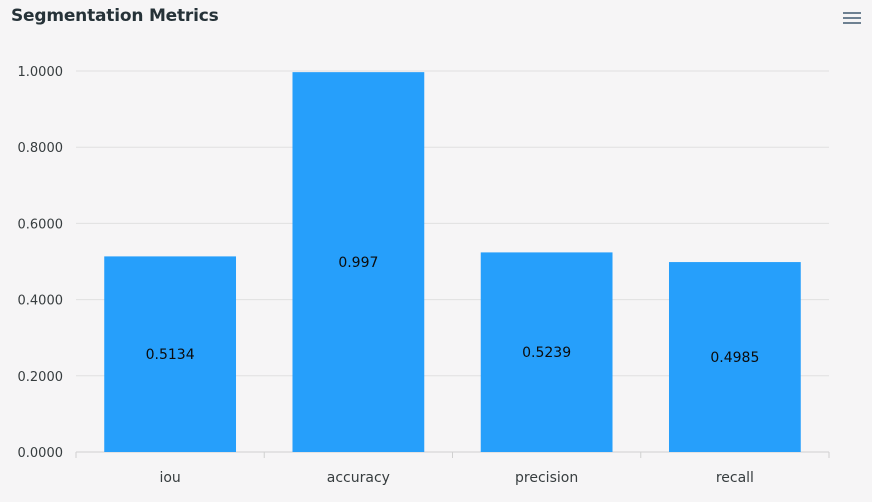 The image size is (872, 502). What do you see at coordinates (735, 478) in the screenshot?
I see `x-tick-label: recall` at bounding box center [735, 478].